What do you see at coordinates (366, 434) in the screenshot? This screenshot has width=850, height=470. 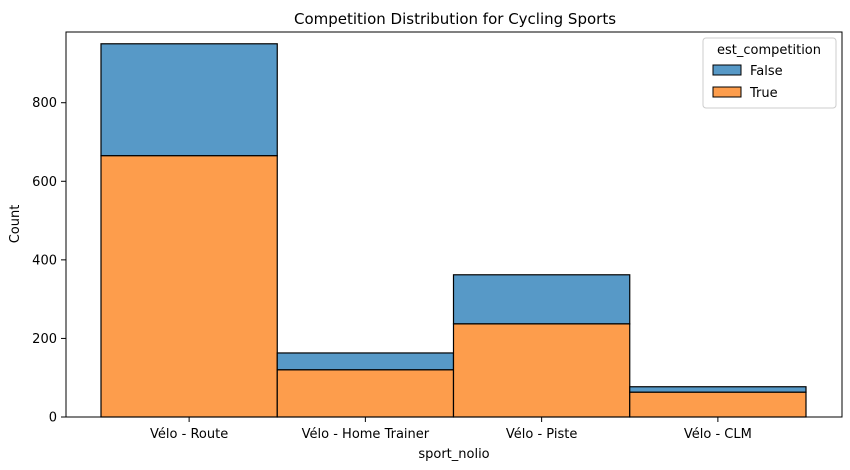 I see `x-tick-label-1: Vélo - Home Trainer` at bounding box center [366, 434].